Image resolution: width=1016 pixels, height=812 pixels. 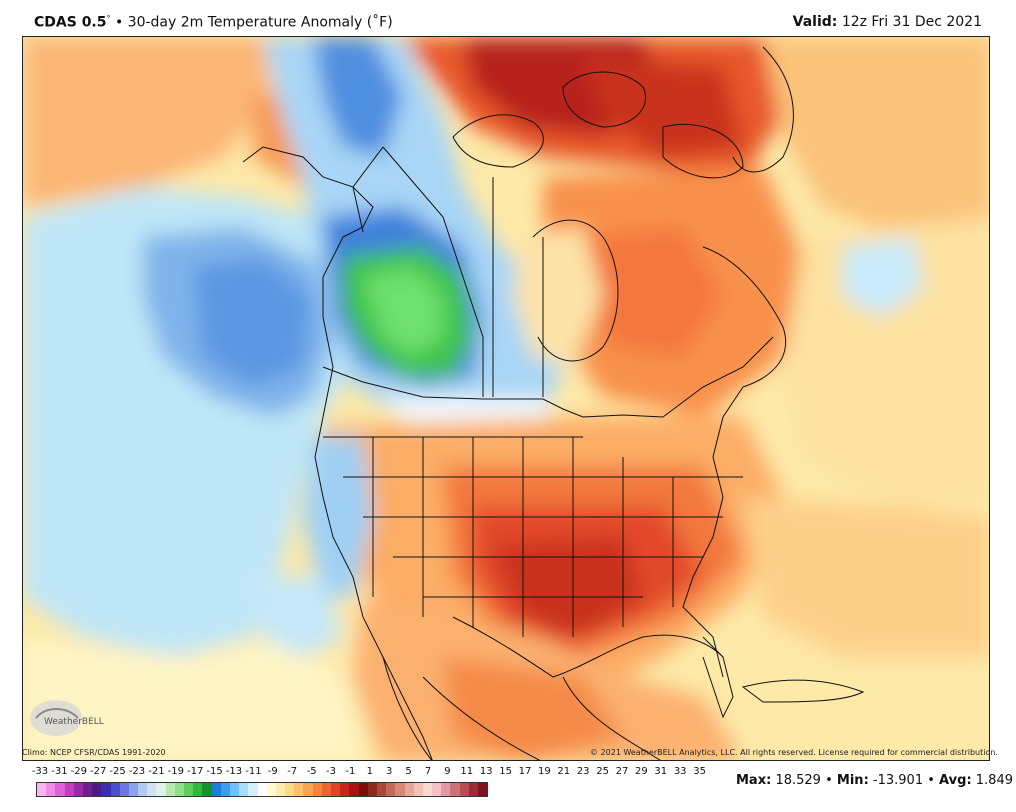 What do you see at coordinates (898, 780) in the screenshot?
I see `min-value: -13.901` at bounding box center [898, 780].